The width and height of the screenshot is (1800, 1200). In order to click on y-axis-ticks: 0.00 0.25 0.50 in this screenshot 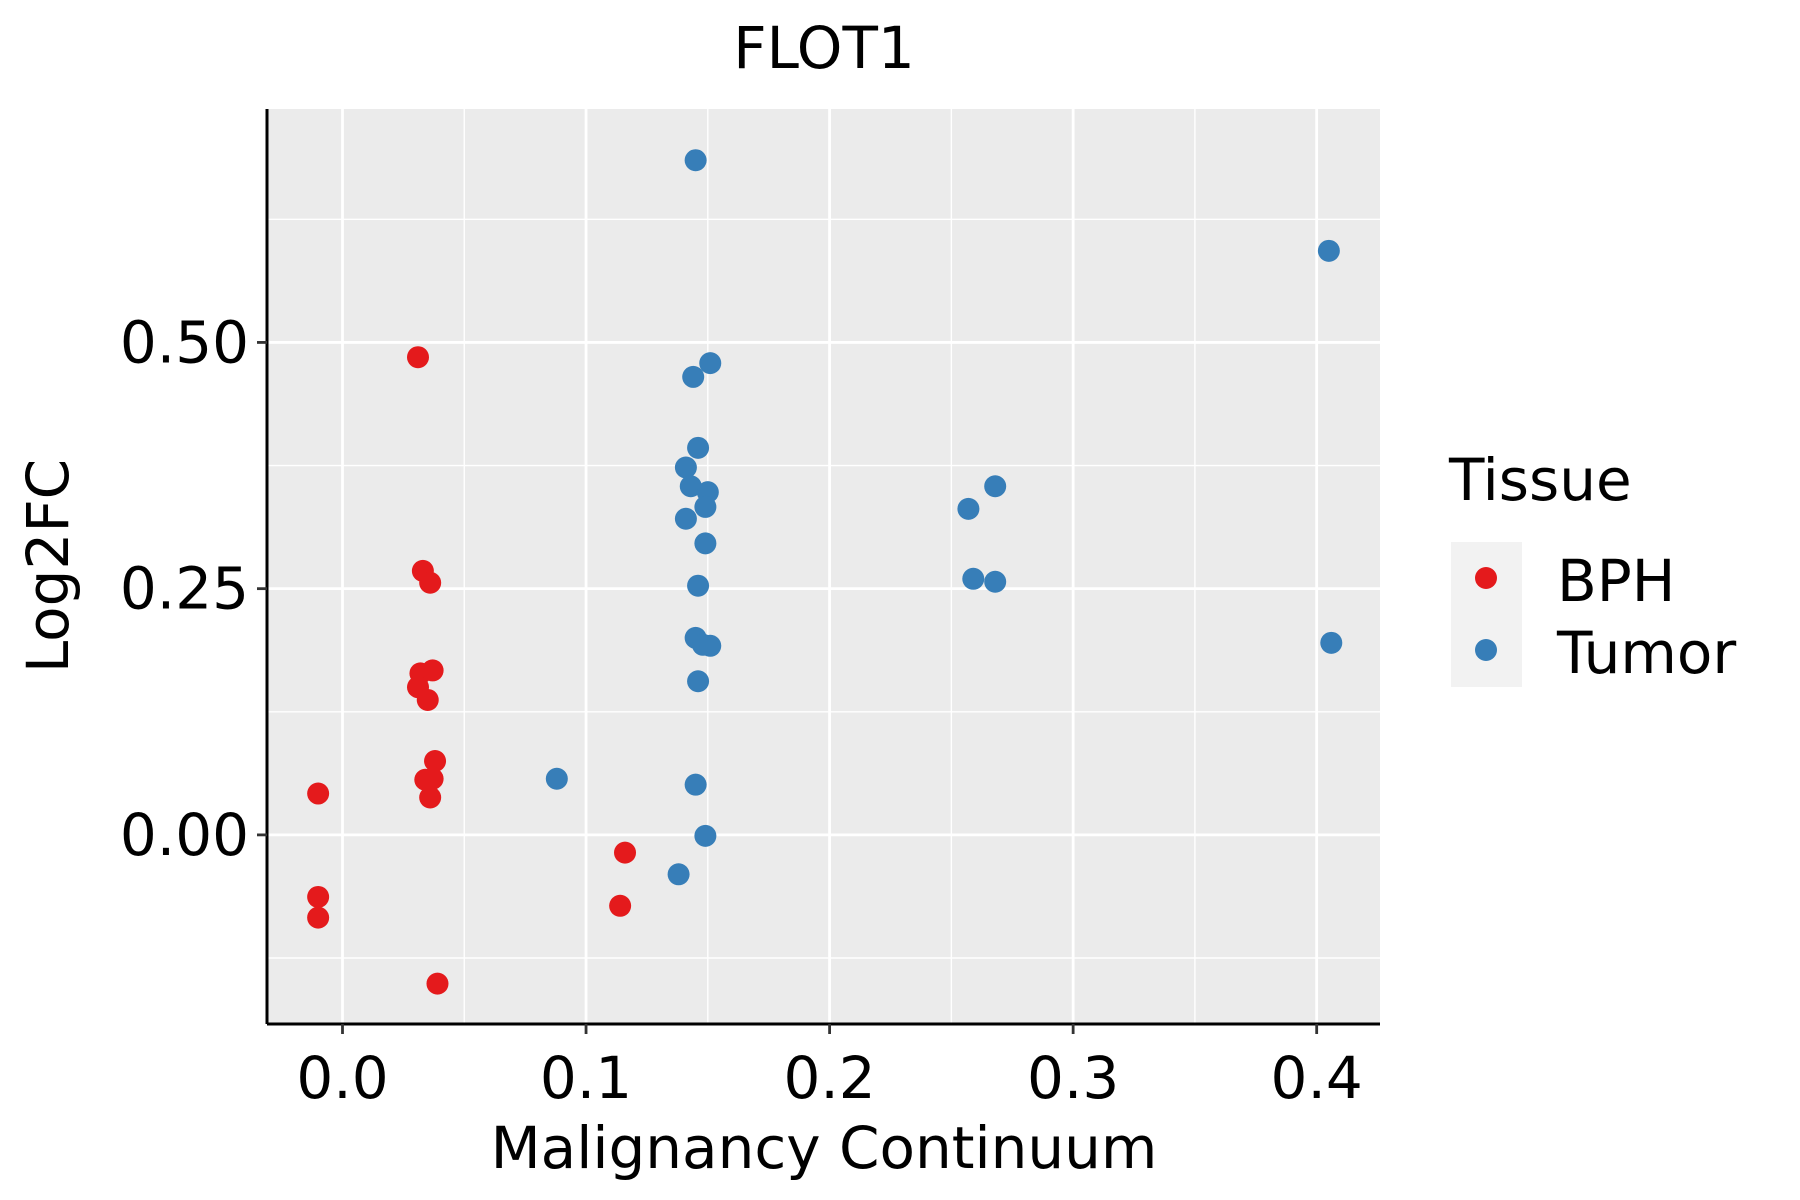, I will do `click(193, 588)`.